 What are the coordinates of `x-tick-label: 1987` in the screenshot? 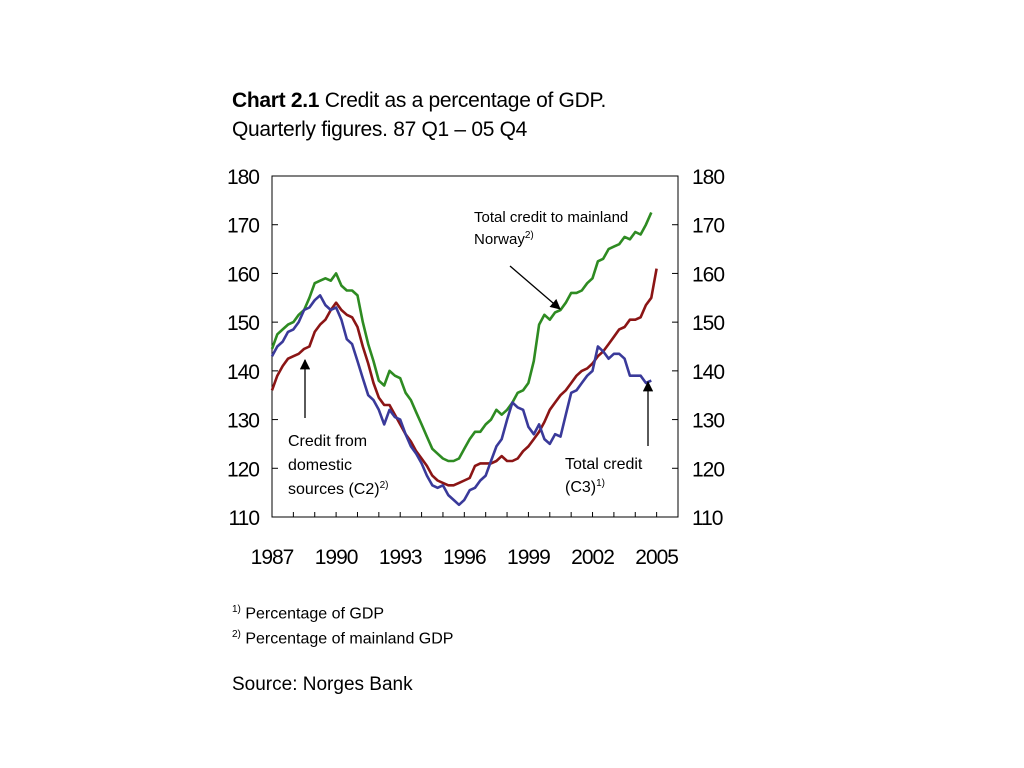 It's located at (272, 557).